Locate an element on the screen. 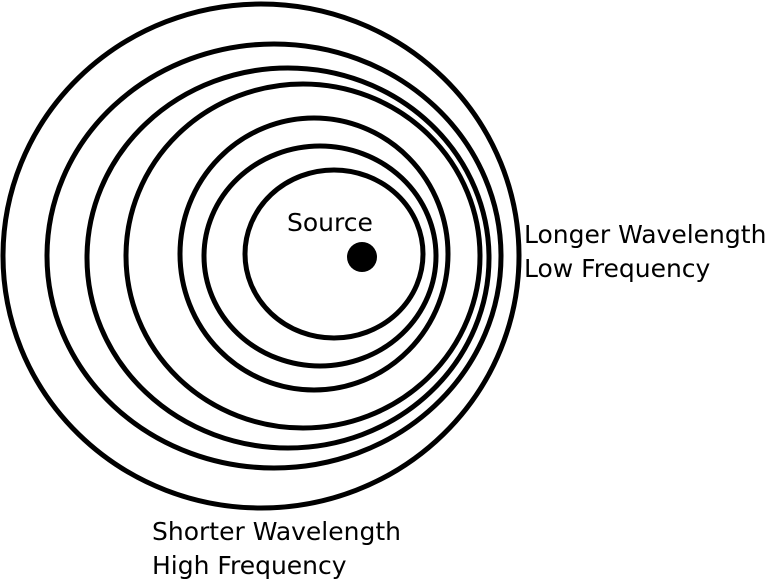 The image size is (778, 583). shorter-wavelength-text: Shorter Wavelength is located at coordinates (276, 531).